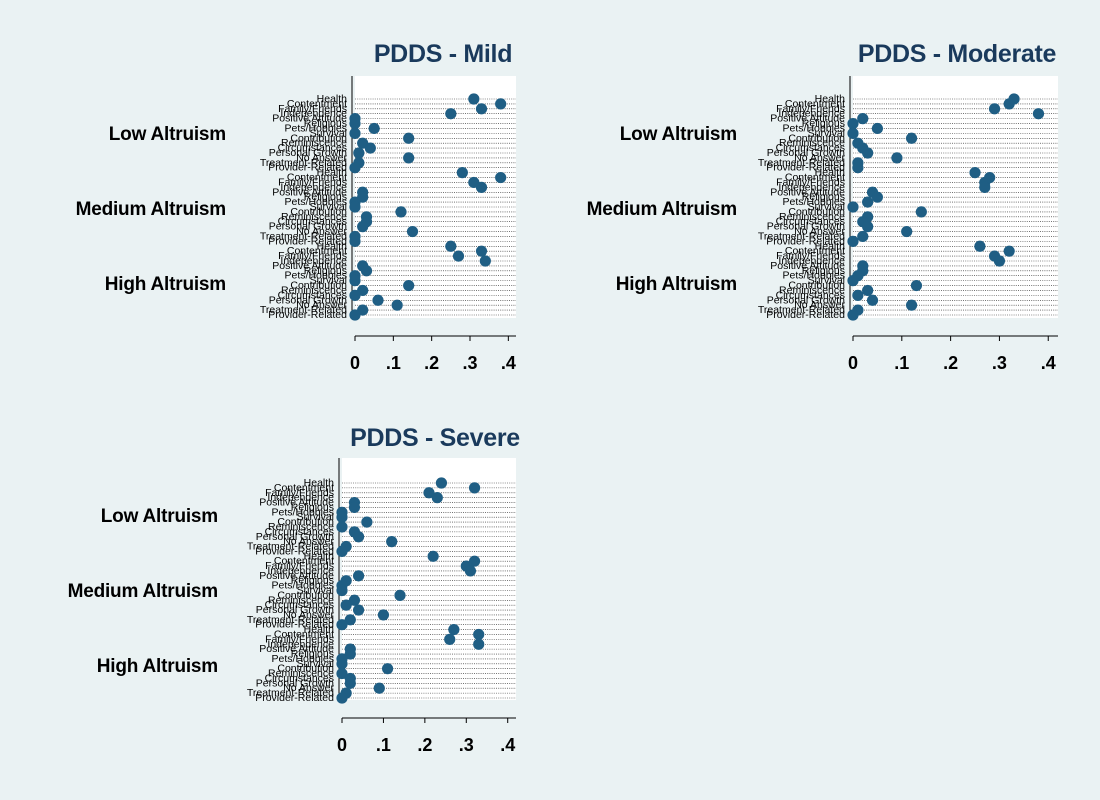 This screenshot has width=1100, height=800. What do you see at coordinates (312, 109) in the screenshot?
I see `category-label: Family/Friends` at bounding box center [312, 109].